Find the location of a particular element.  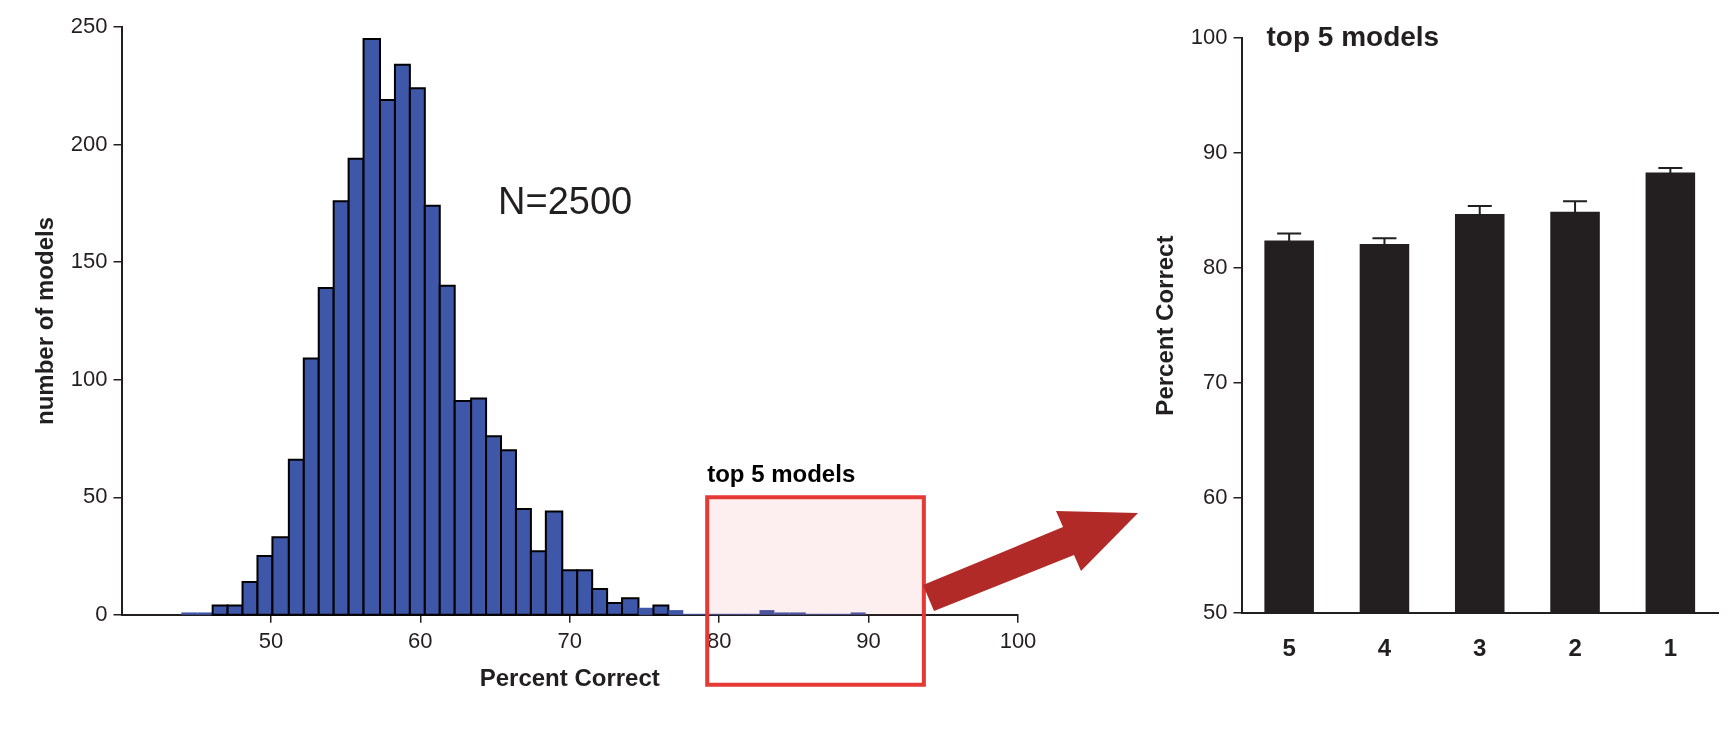

y-tick-label: 70 is located at coordinates (1215, 382).